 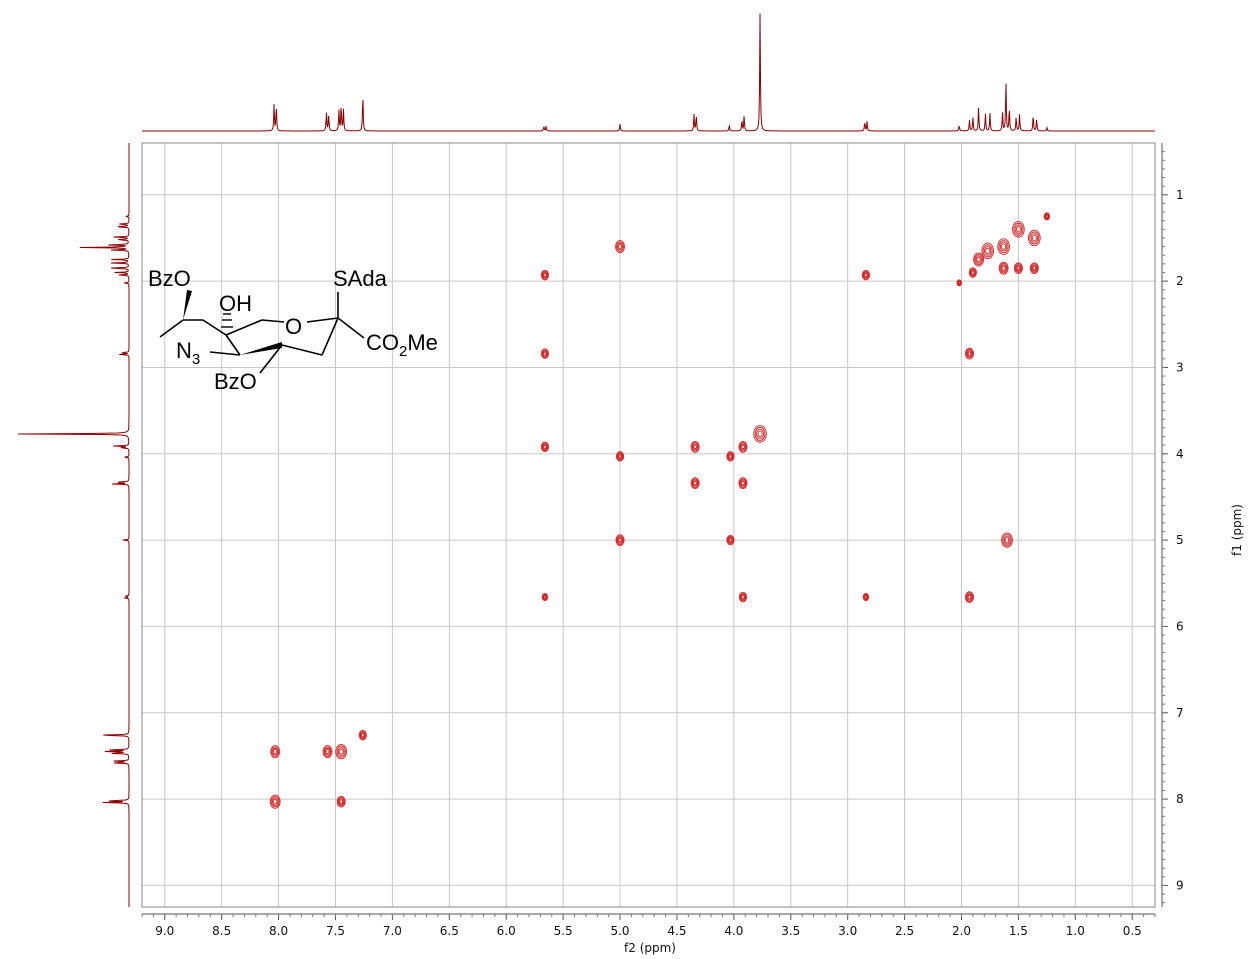 What do you see at coordinates (402, 345) in the screenshot?
I see `structure-label-co2me: CO2Me` at bounding box center [402, 345].